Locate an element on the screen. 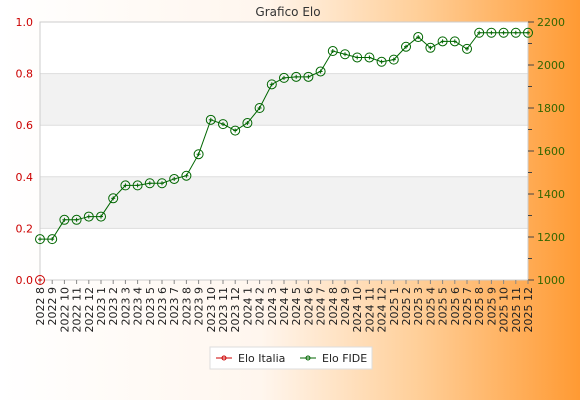 This screenshot has height=400, width=580. y-right-tick-label: 2000 is located at coordinates (551, 65).